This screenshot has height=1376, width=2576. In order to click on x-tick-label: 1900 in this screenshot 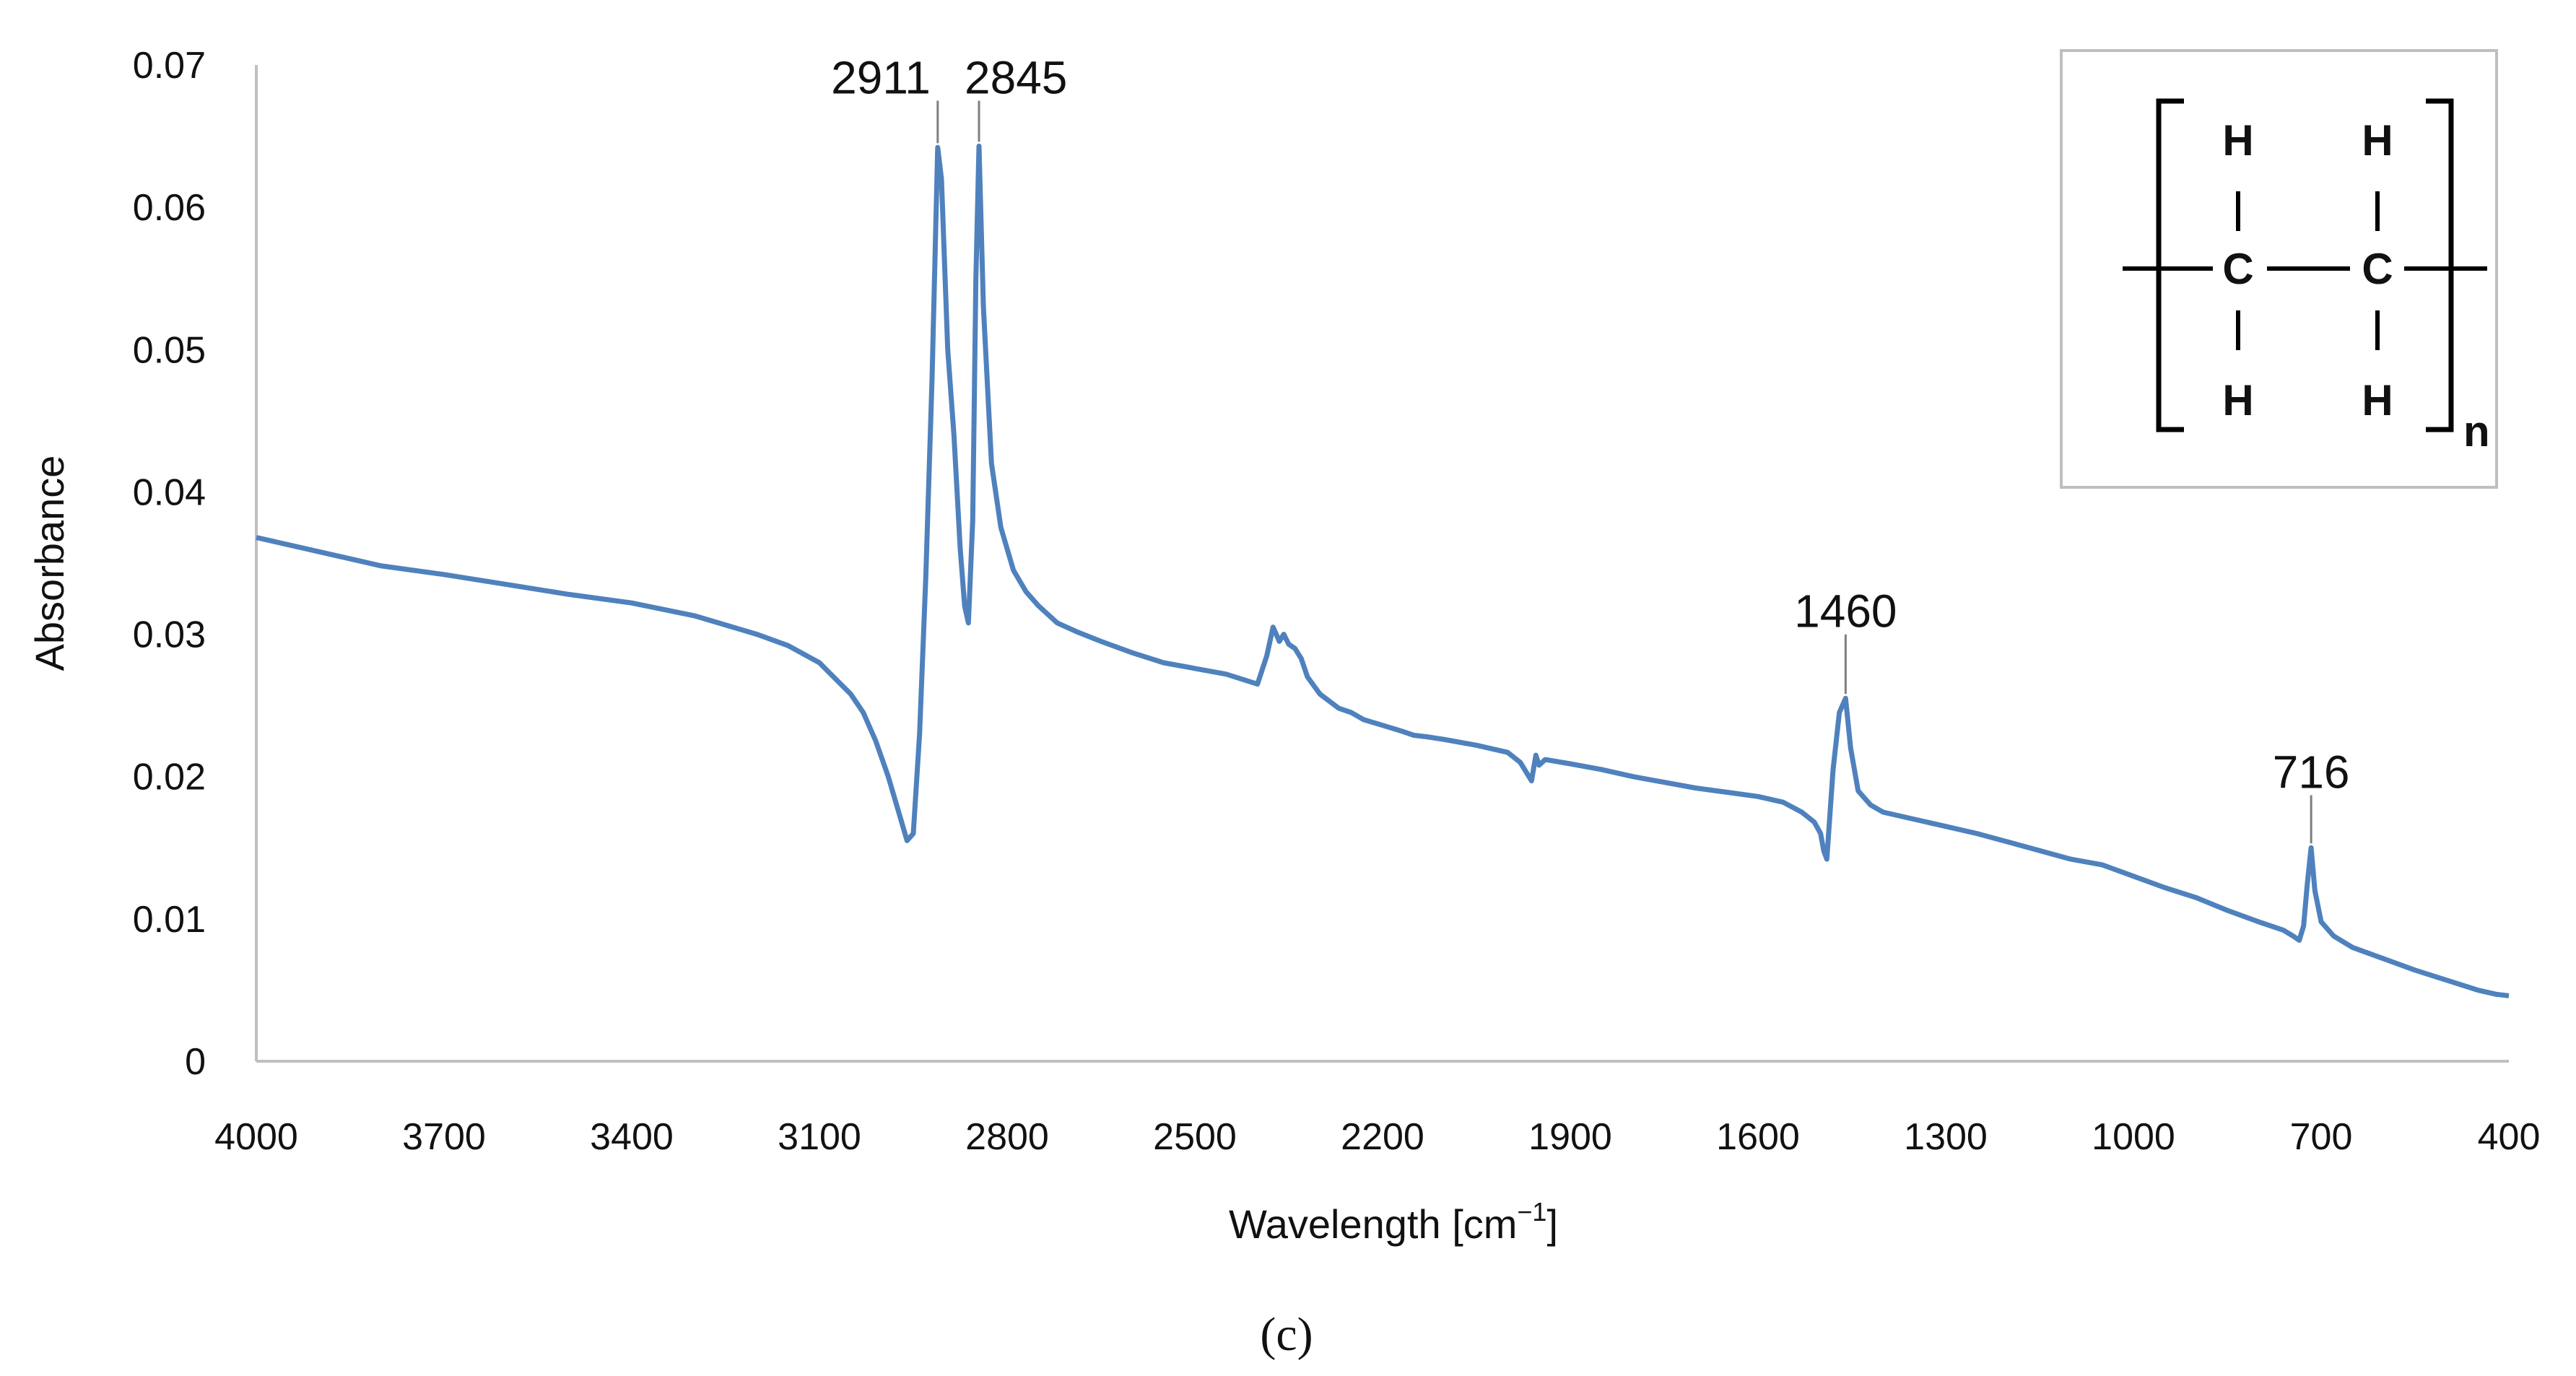, I will do `click(1570, 1137)`.